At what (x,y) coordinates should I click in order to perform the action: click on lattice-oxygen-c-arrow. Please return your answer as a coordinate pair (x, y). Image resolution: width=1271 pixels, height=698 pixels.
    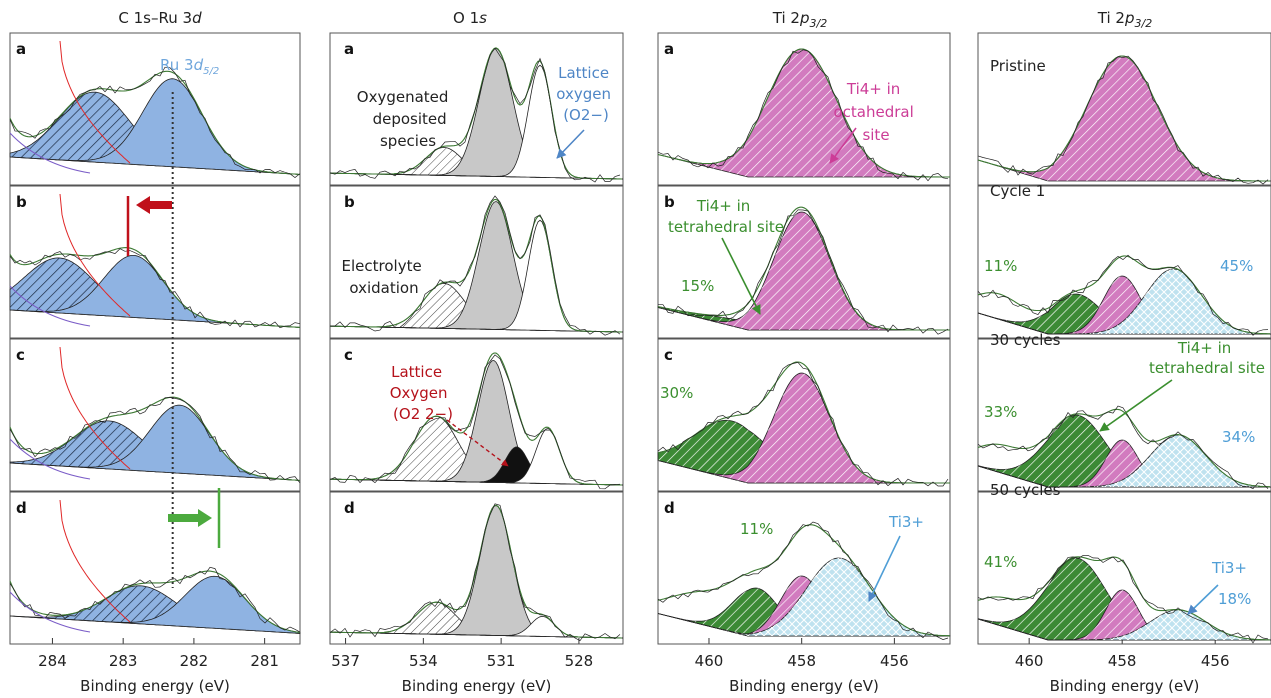
    Looking at the image, I should click on (477, 443).